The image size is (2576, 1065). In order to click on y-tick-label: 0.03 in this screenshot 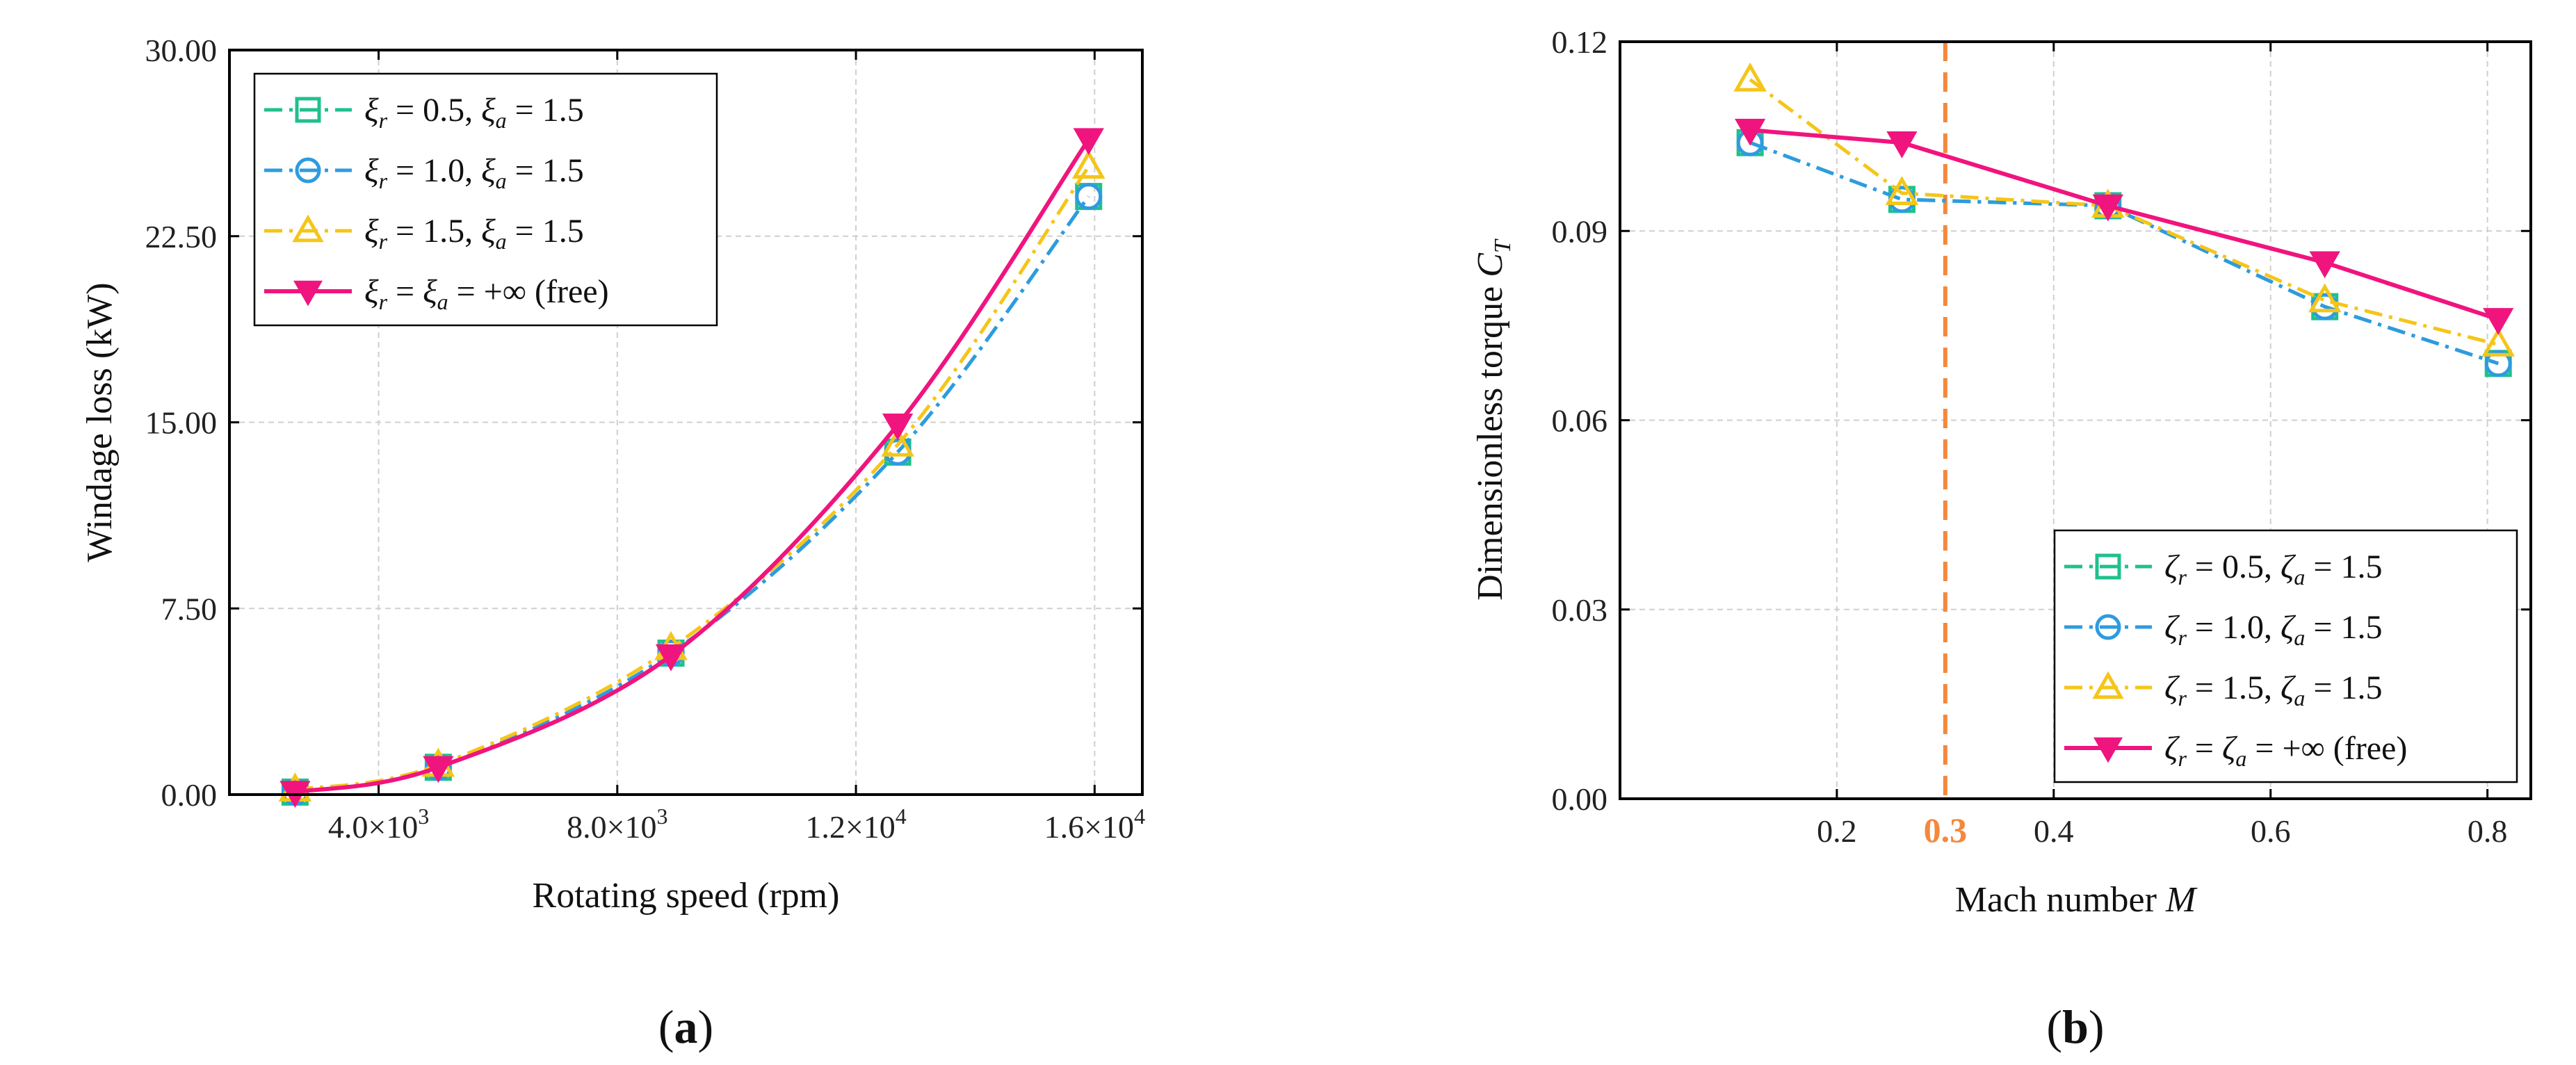, I will do `click(1580, 610)`.